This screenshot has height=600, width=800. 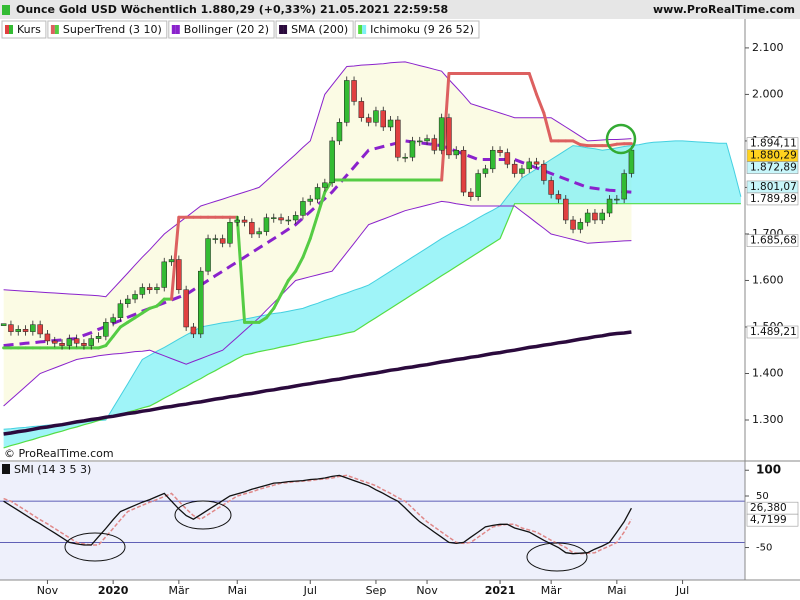 I want to click on y-tick-label: -50, so click(x=764, y=548).